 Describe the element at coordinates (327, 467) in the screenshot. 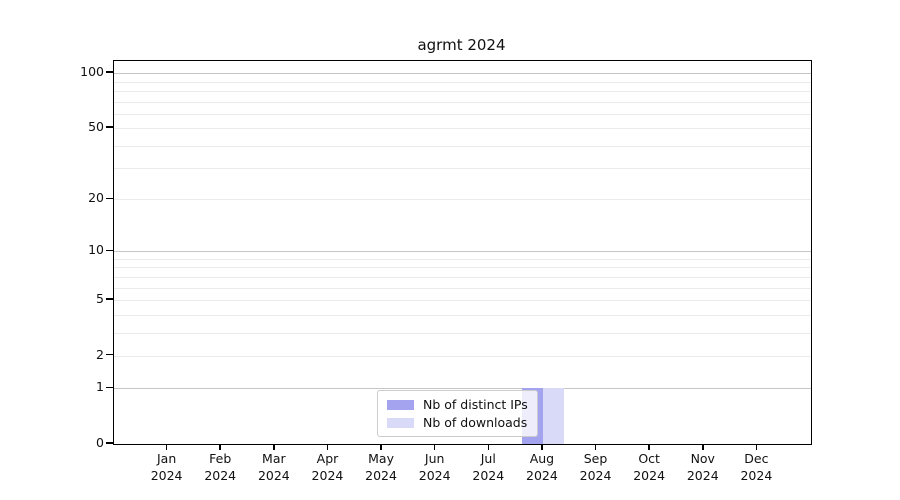

I see `x-axis-tick-label-apr: Apr 2024` at that location.